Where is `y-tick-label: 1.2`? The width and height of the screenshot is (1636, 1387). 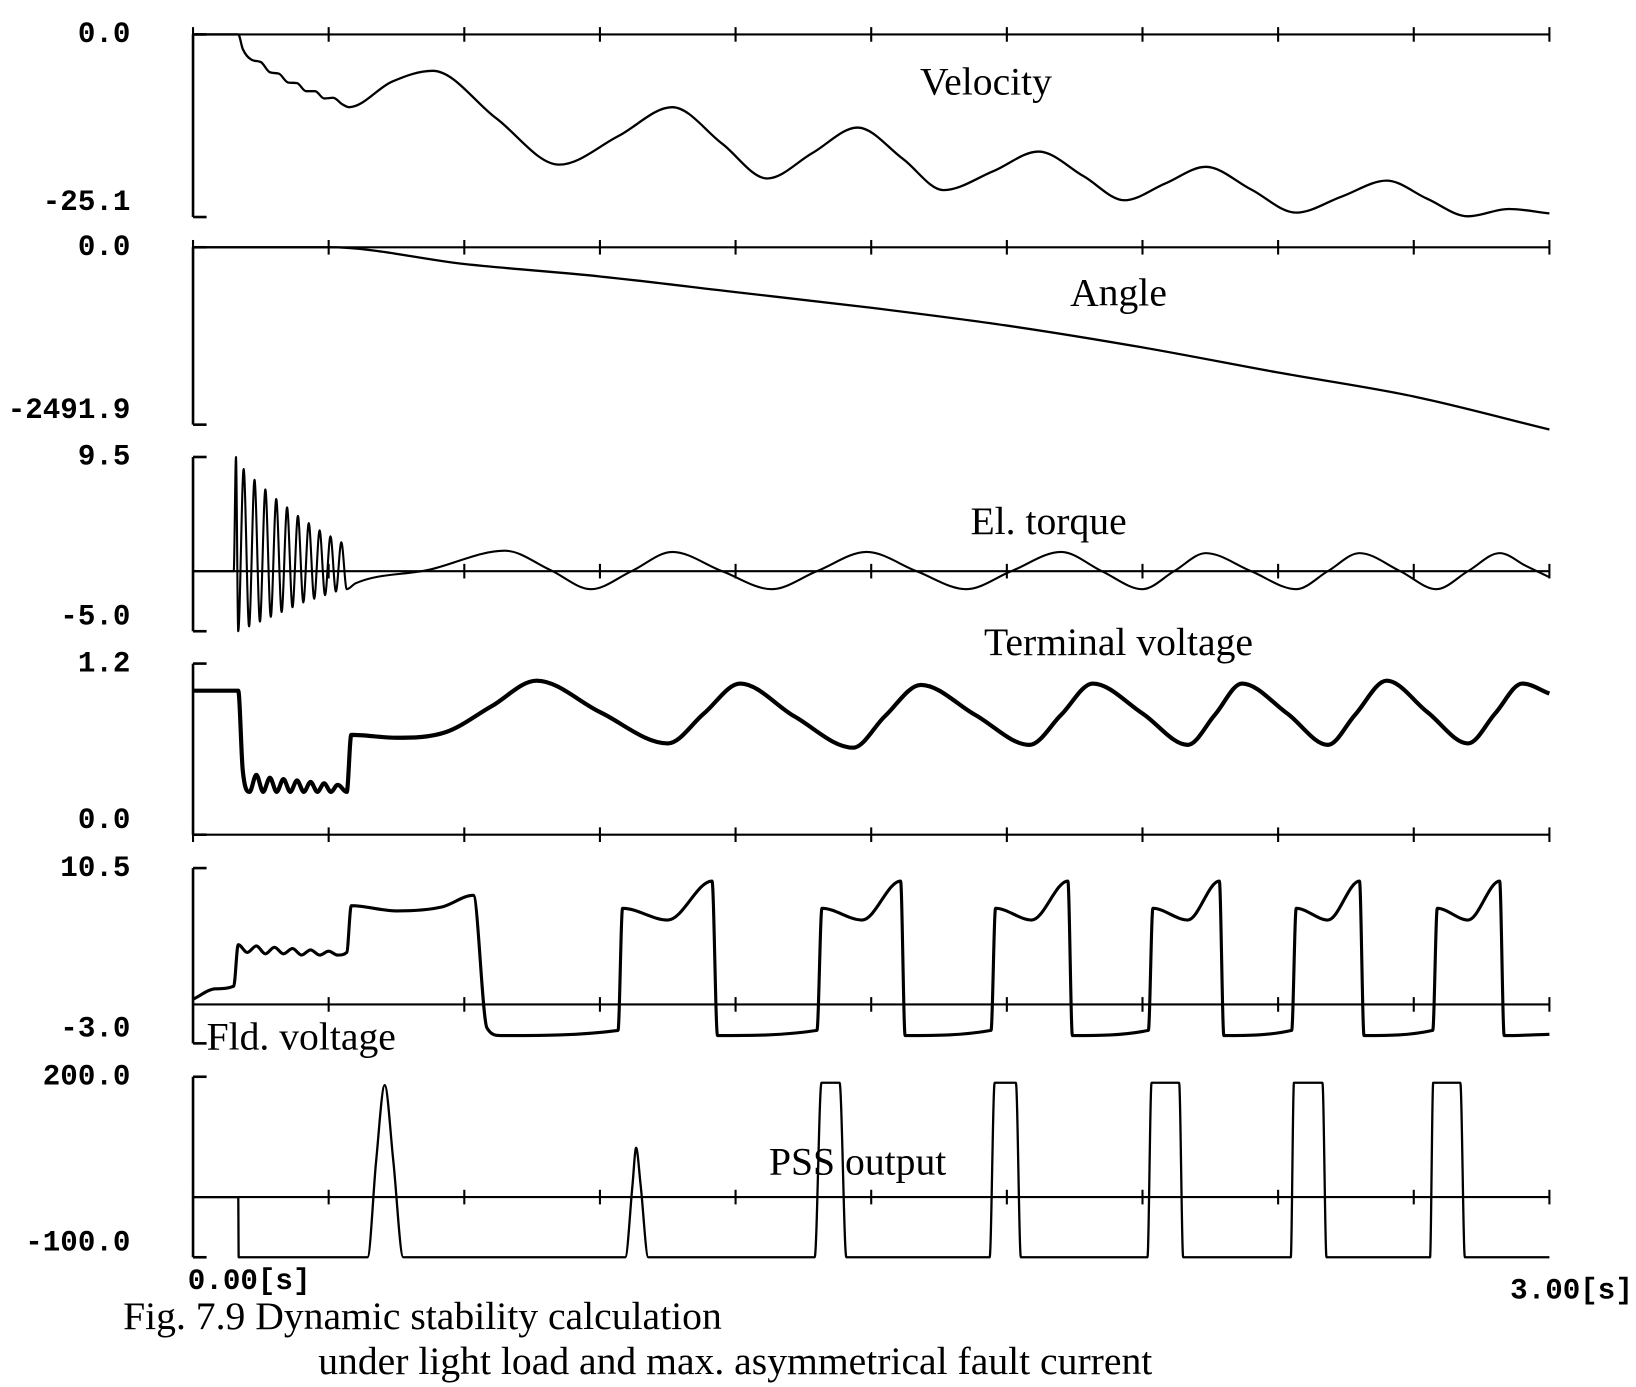
y-tick-label: 1.2 is located at coordinates (104, 663).